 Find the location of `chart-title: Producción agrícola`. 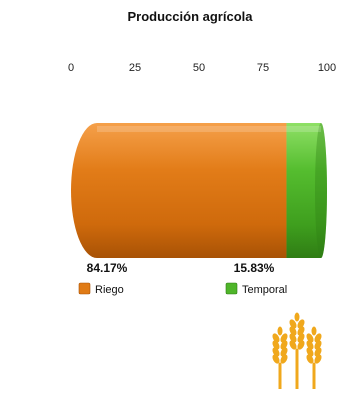

chart-title: Producción agrícola is located at coordinates (191, 16).